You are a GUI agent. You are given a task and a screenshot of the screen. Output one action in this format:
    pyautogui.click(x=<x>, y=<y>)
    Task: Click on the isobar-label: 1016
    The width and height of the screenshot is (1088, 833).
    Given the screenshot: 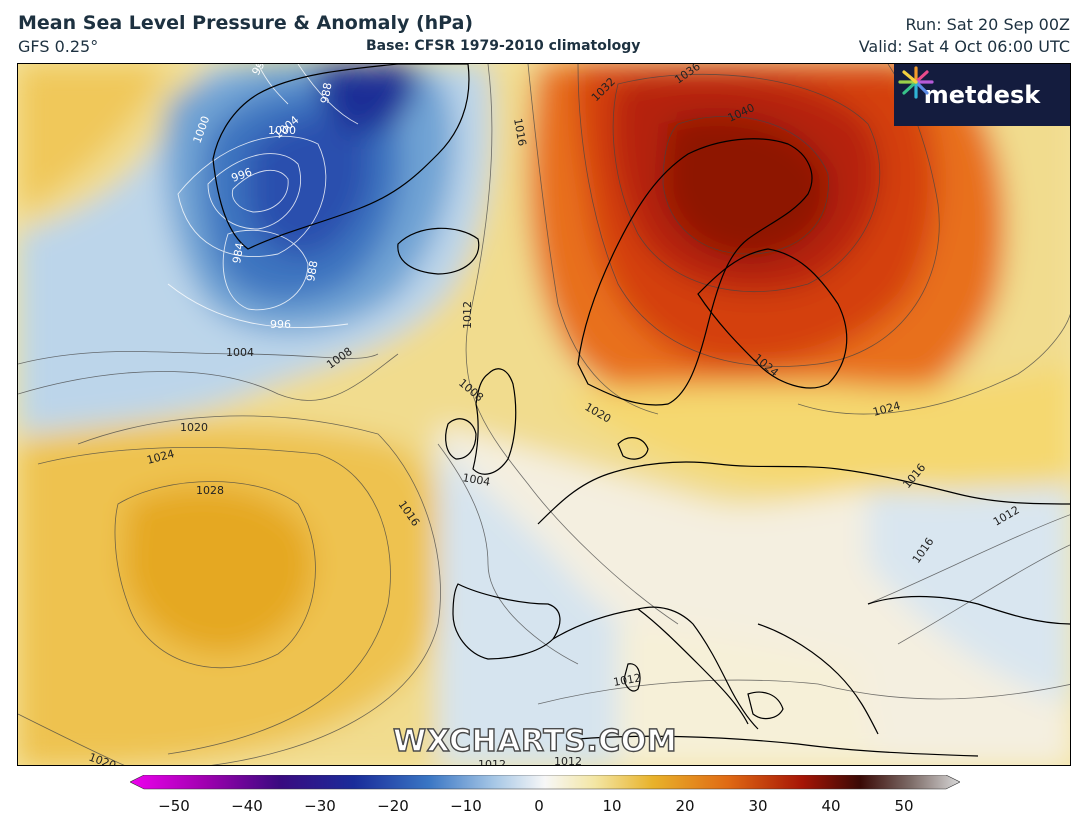 What is the action you would take?
    pyautogui.click(x=520, y=132)
    